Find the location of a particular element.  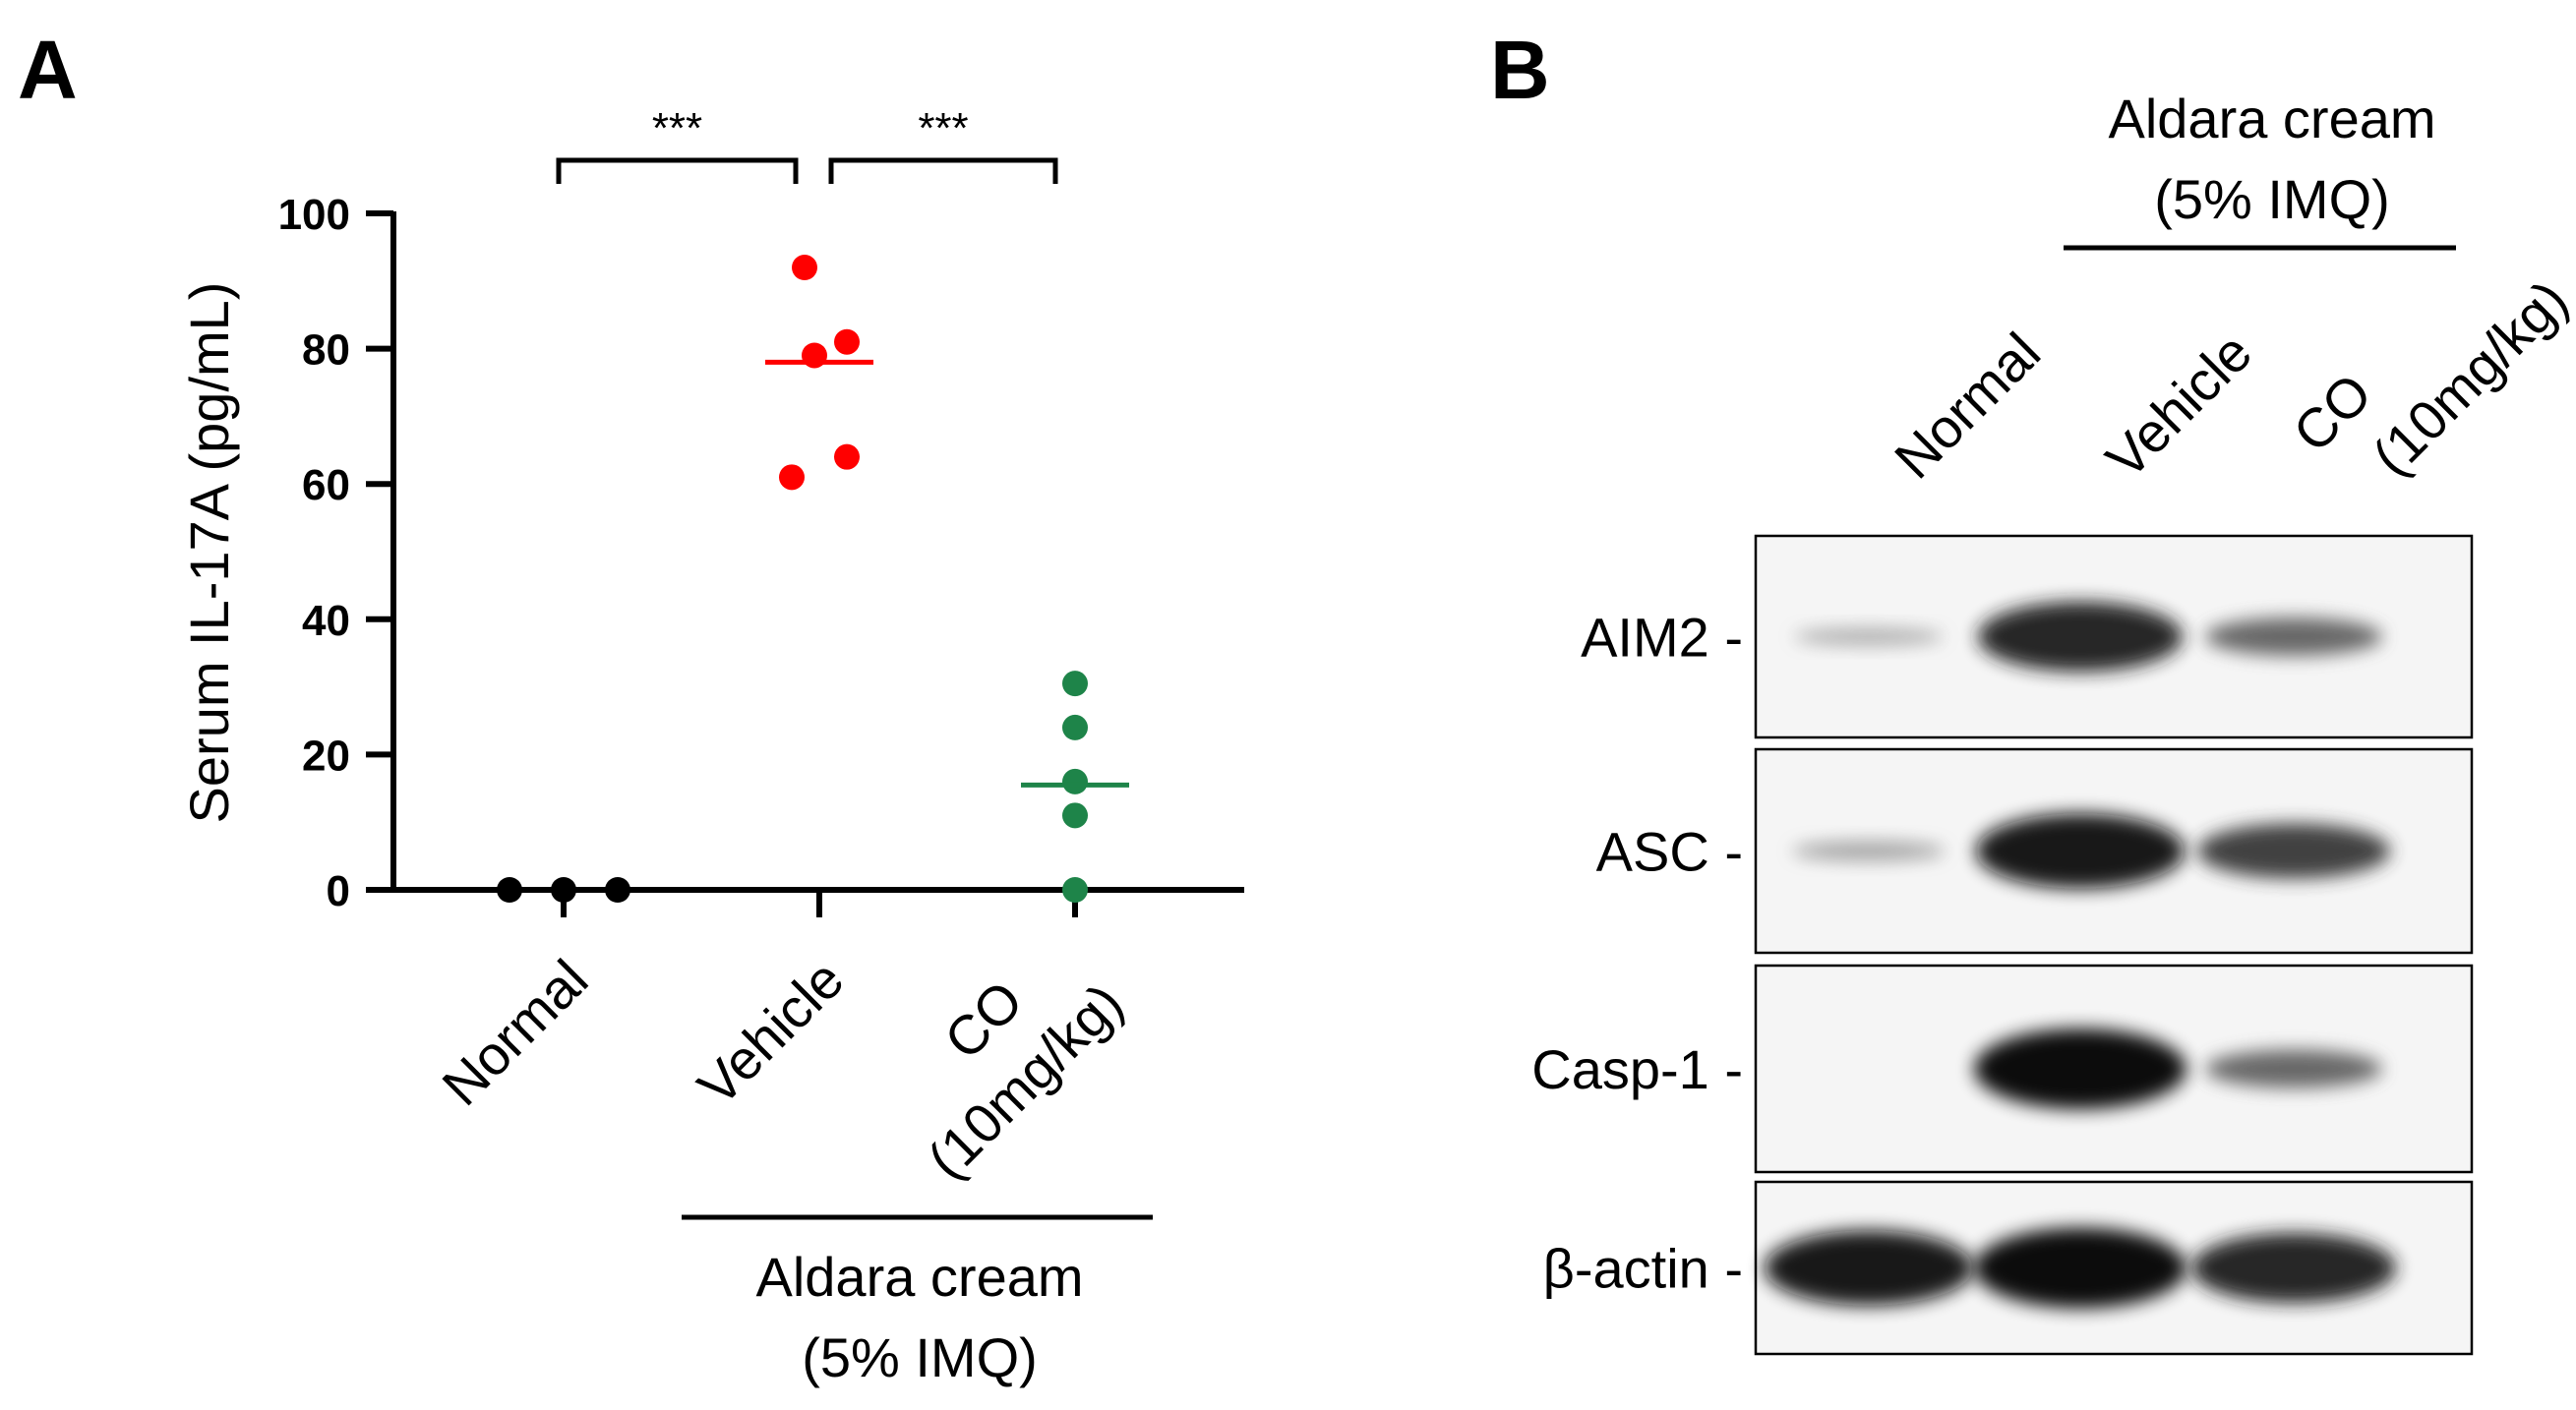

blot-row-label: β-actin - is located at coordinates (1643, 1269).